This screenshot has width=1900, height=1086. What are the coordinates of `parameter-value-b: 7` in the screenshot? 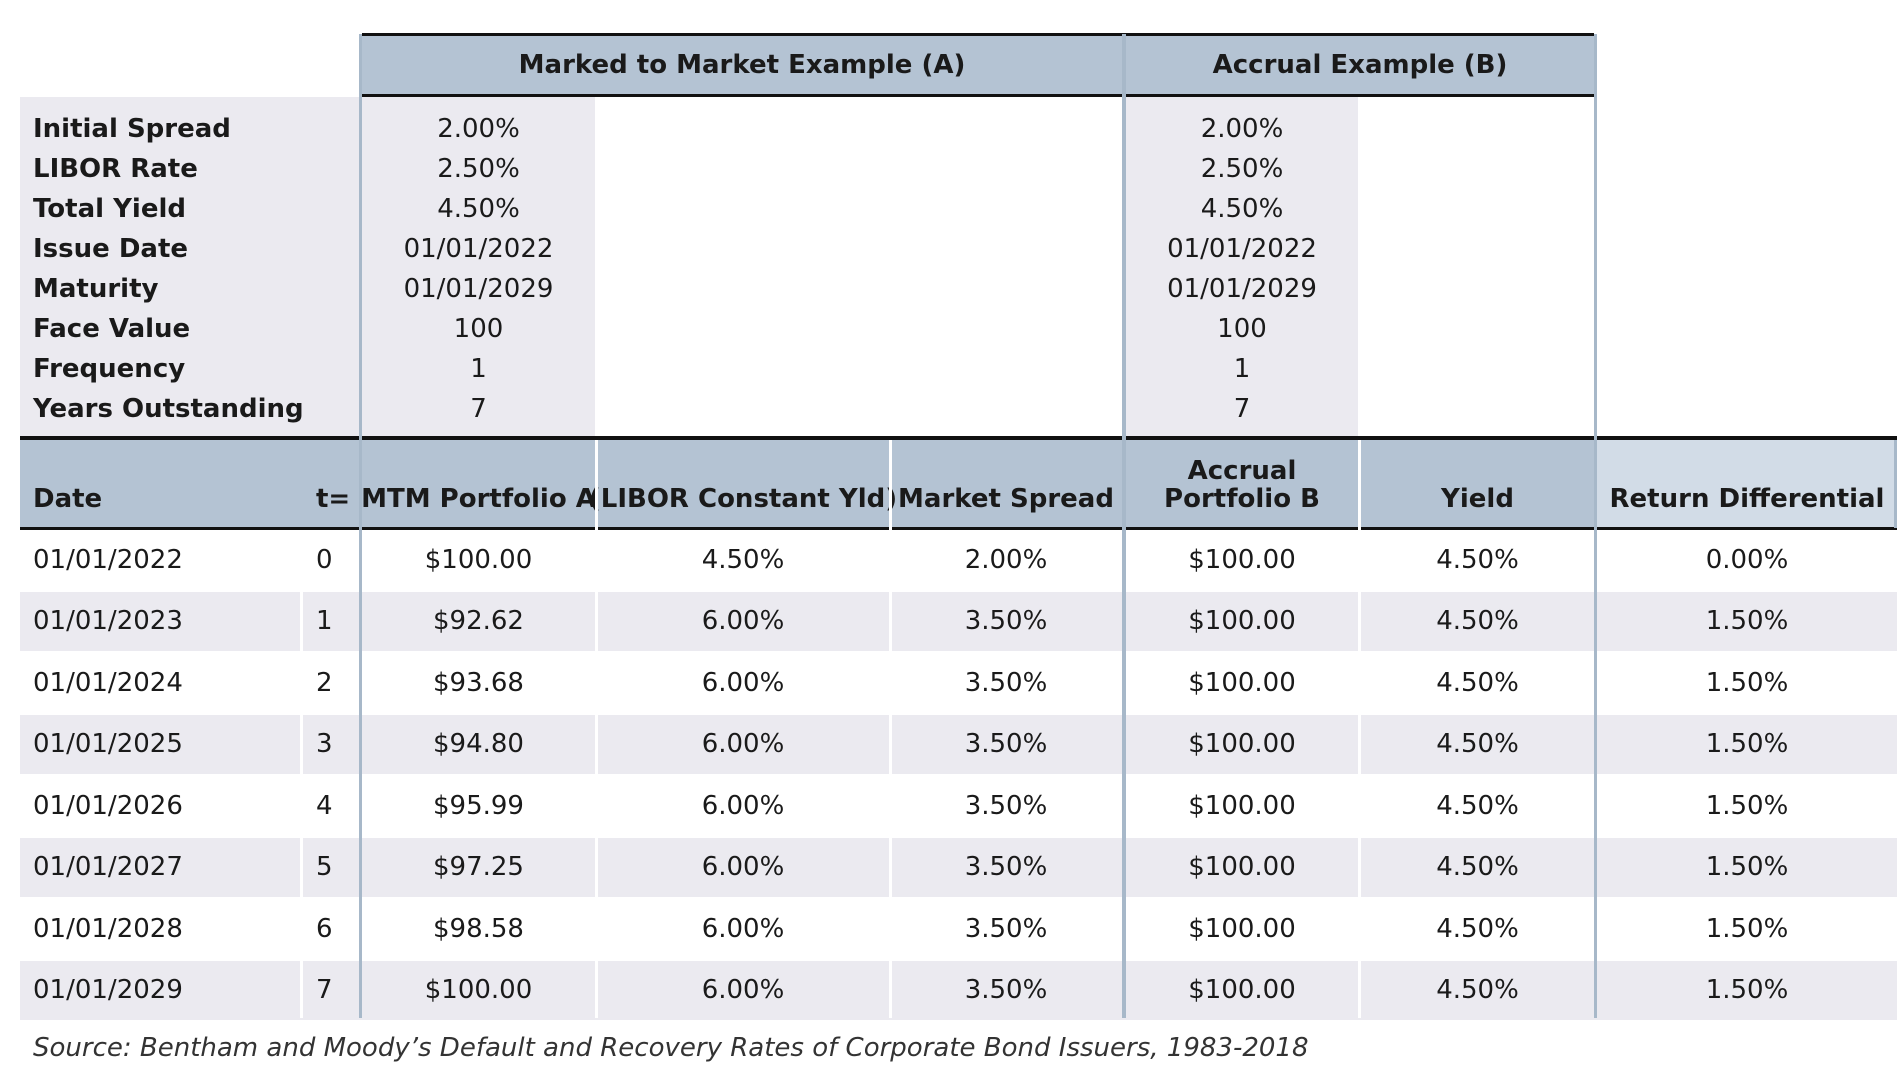 It's located at (1242, 409).